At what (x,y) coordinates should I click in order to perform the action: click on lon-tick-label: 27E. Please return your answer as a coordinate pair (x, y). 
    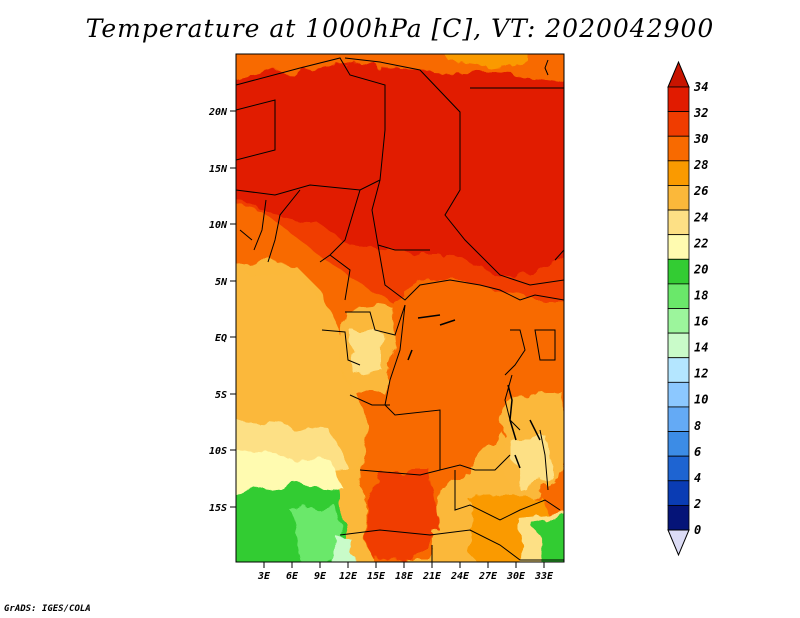
    Looking at the image, I should click on (488, 576).